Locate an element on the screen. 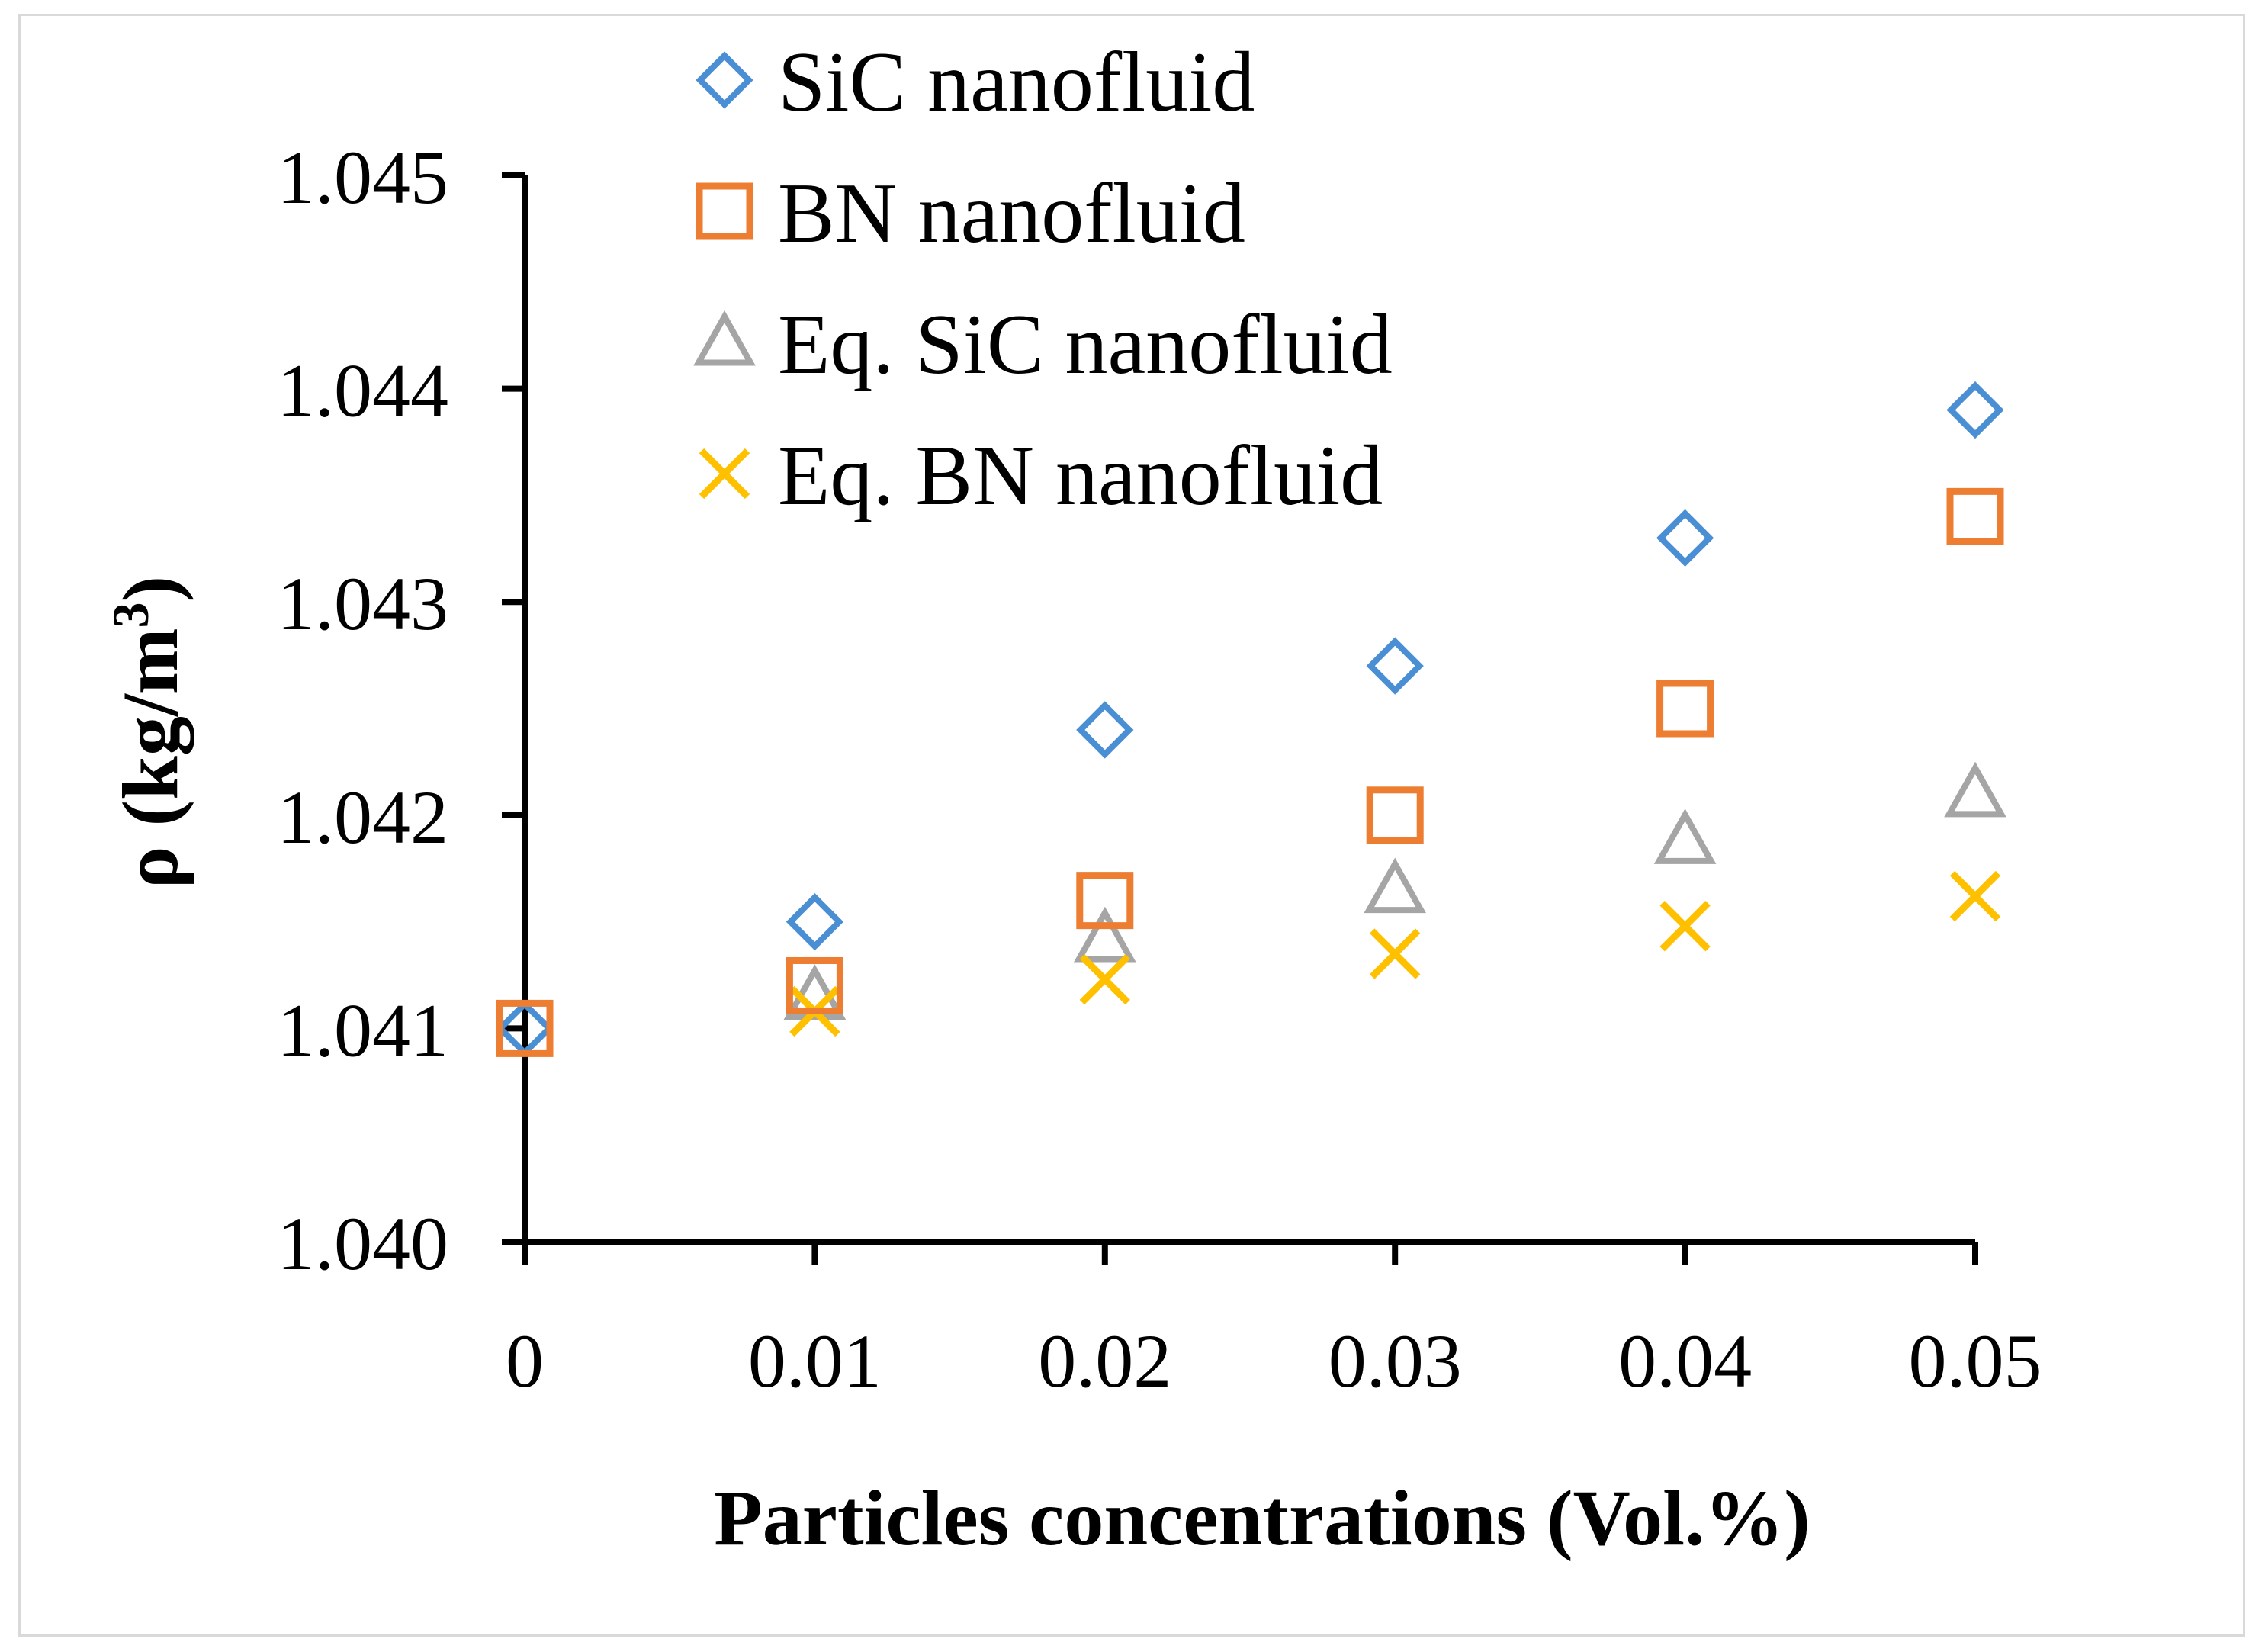 The height and width of the screenshot is (1652, 2265). y-tick-label: 1.042 is located at coordinates (362, 818).